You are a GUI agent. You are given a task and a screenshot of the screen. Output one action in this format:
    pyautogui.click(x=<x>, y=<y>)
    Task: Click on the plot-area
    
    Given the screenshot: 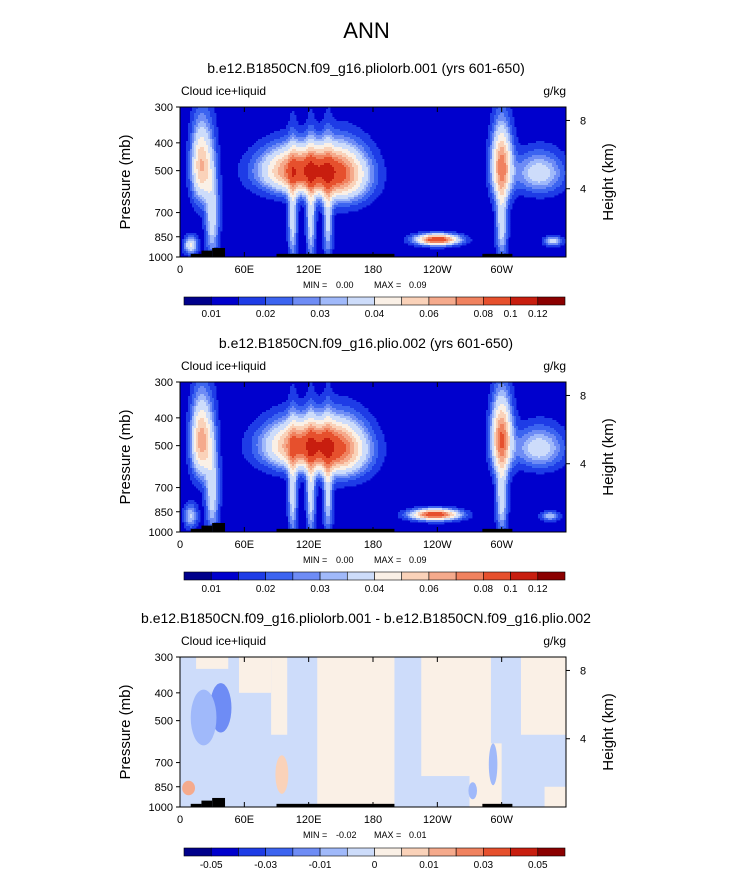 What is the action you would take?
    pyautogui.click(x=373, y=182)
    